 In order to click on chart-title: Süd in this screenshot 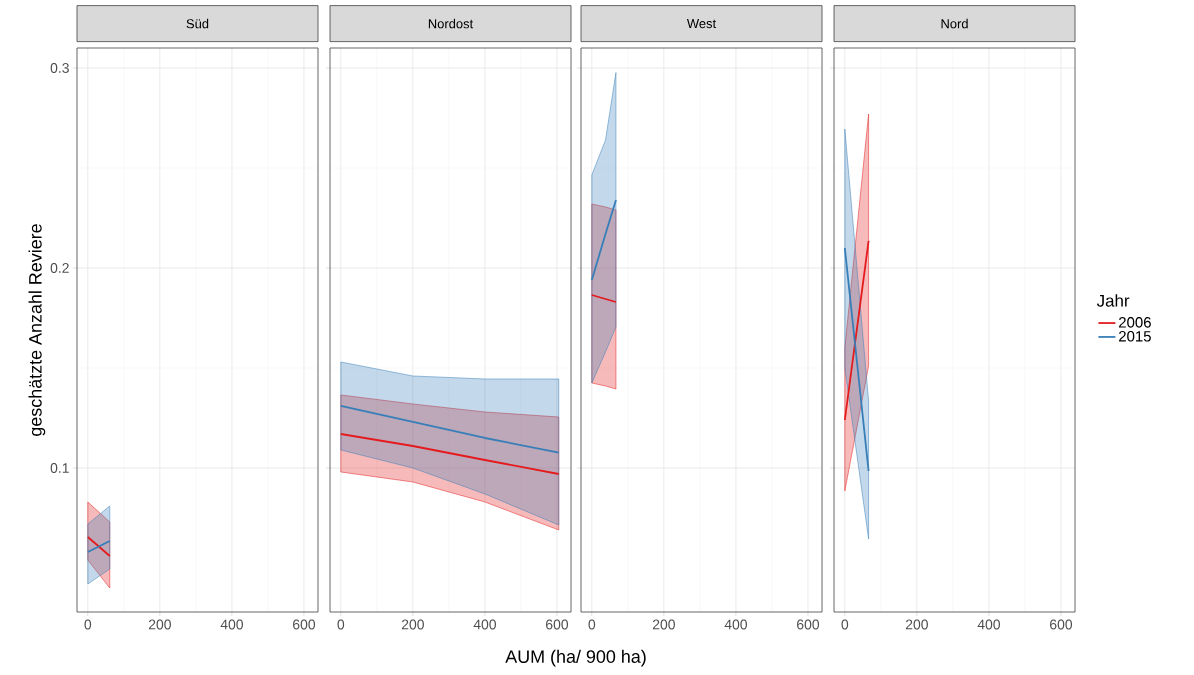, I will do `click(197, 23)`.